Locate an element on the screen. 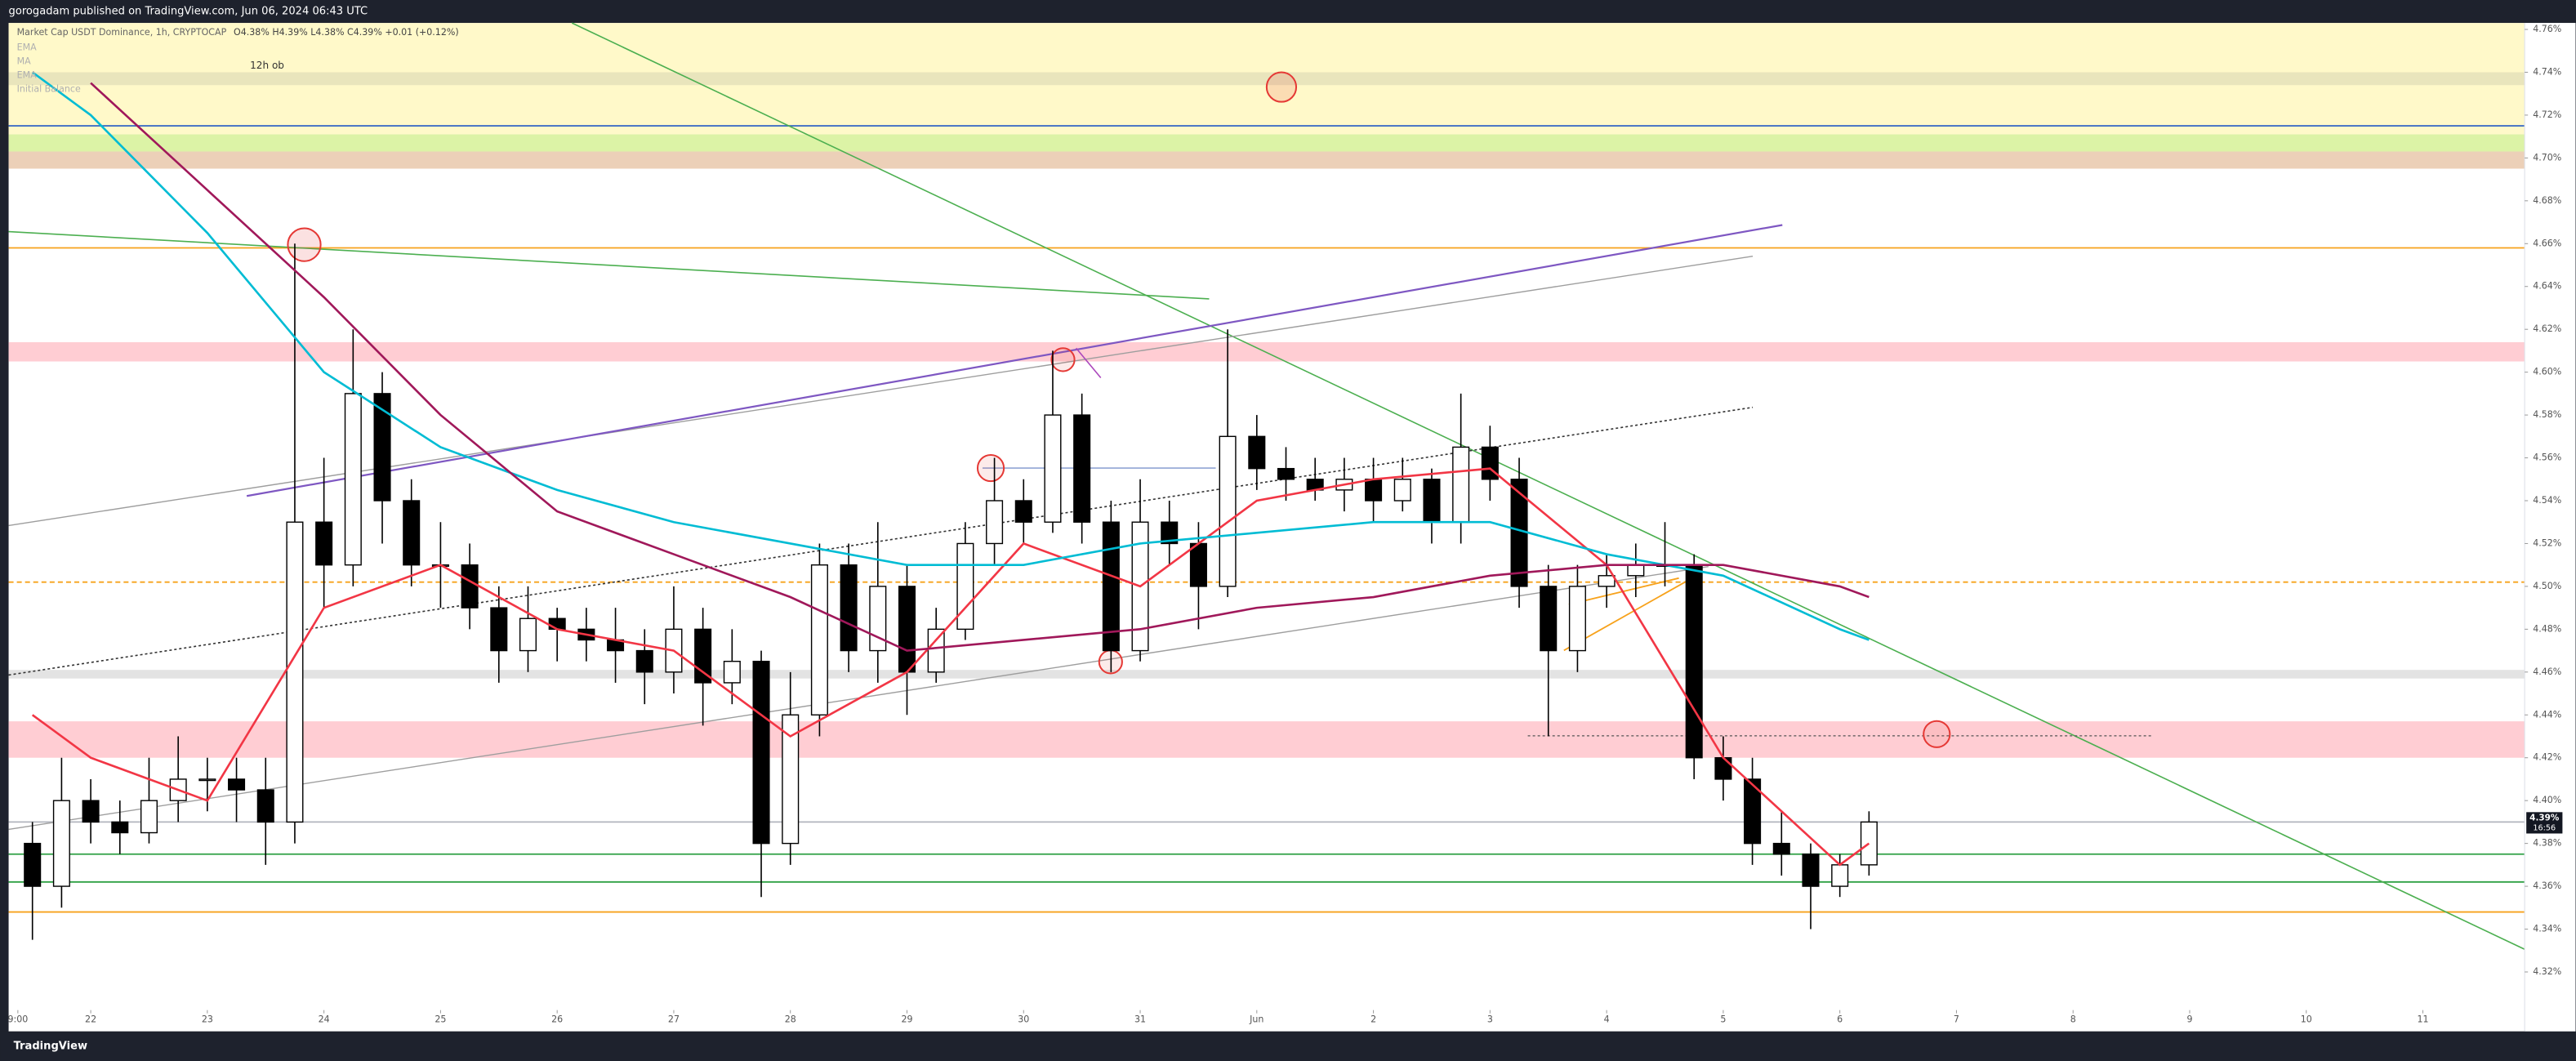  y-tick-label: 4.58% is located at coordinates (2547, 414).